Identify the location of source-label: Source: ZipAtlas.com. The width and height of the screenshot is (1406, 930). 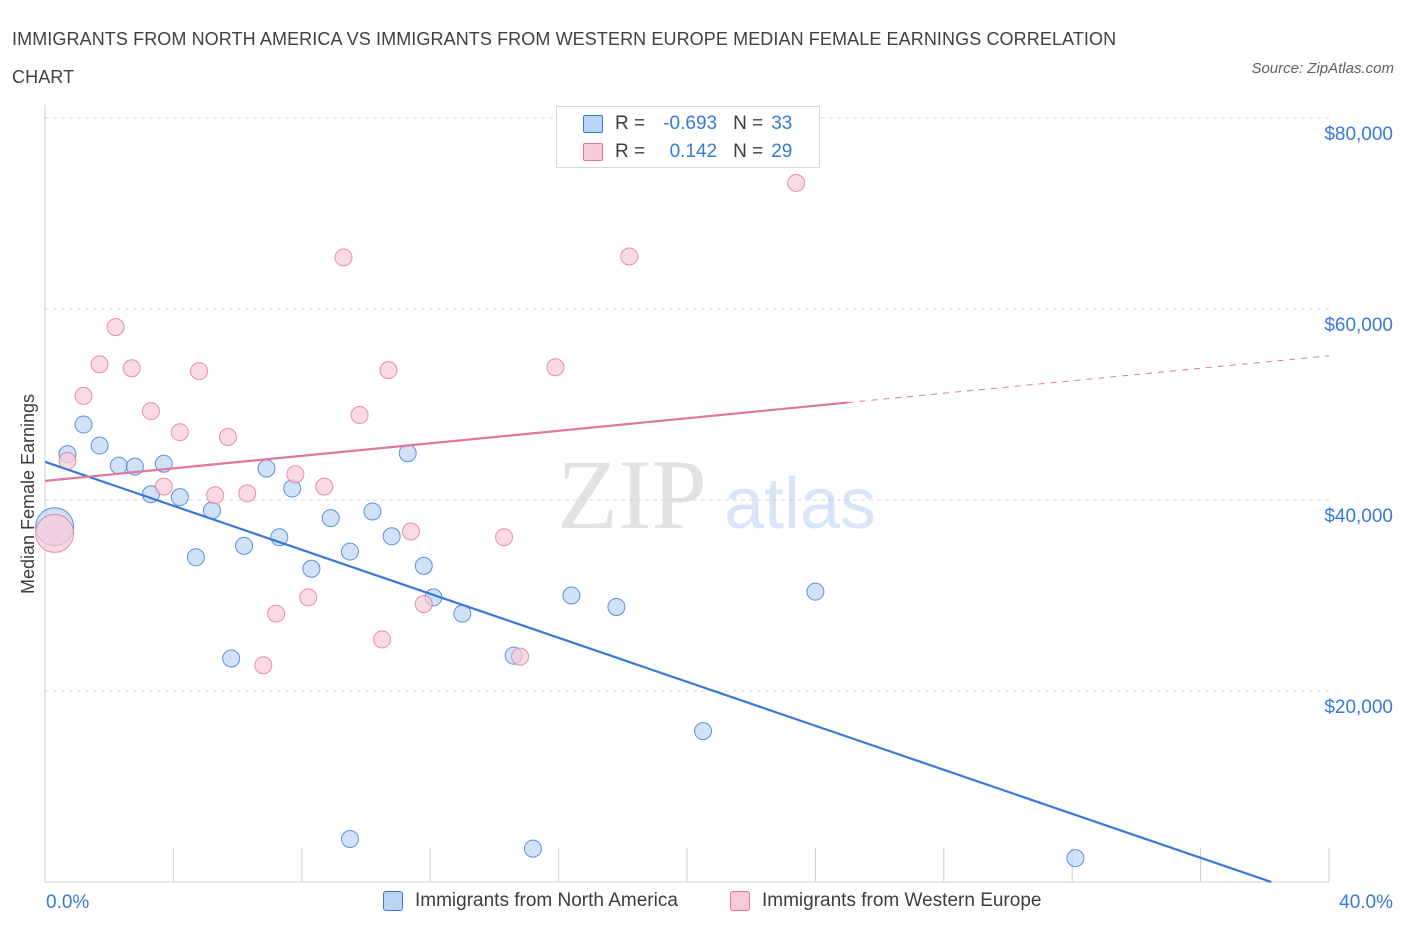
(1322, 68).